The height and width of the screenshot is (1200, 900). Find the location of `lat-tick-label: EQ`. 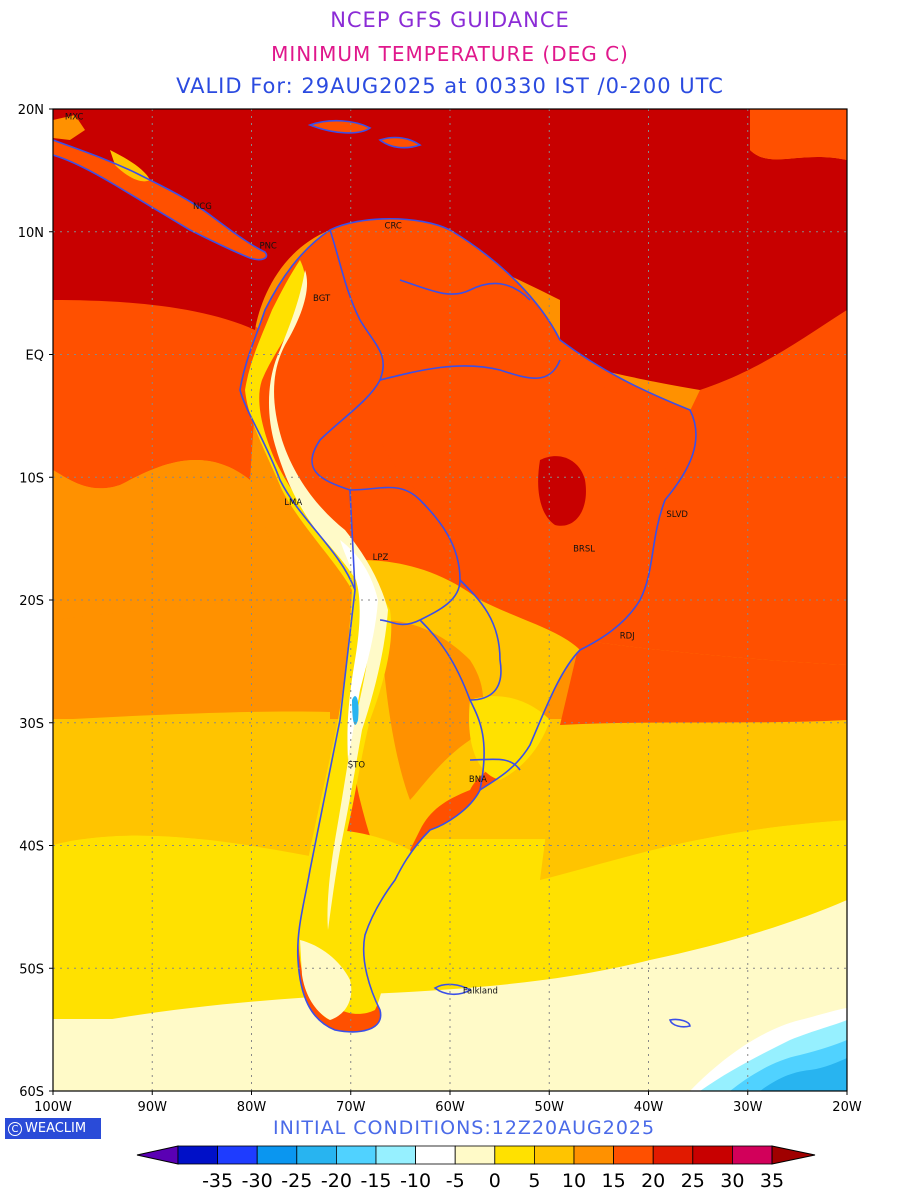

lat-tick-label: EQ is located at coordinates (35, 356).